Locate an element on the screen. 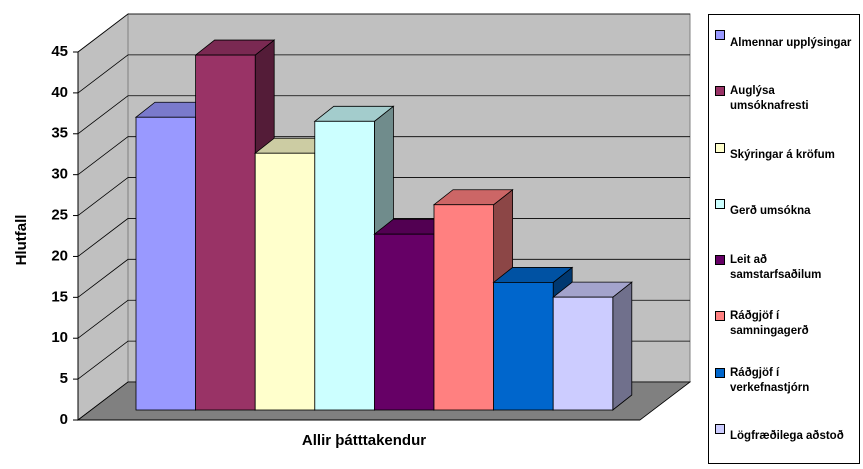 Image resolution: width=863 pixels, height=469 pixels. y-tick-label: 30 is located at coordinates (59, 174).